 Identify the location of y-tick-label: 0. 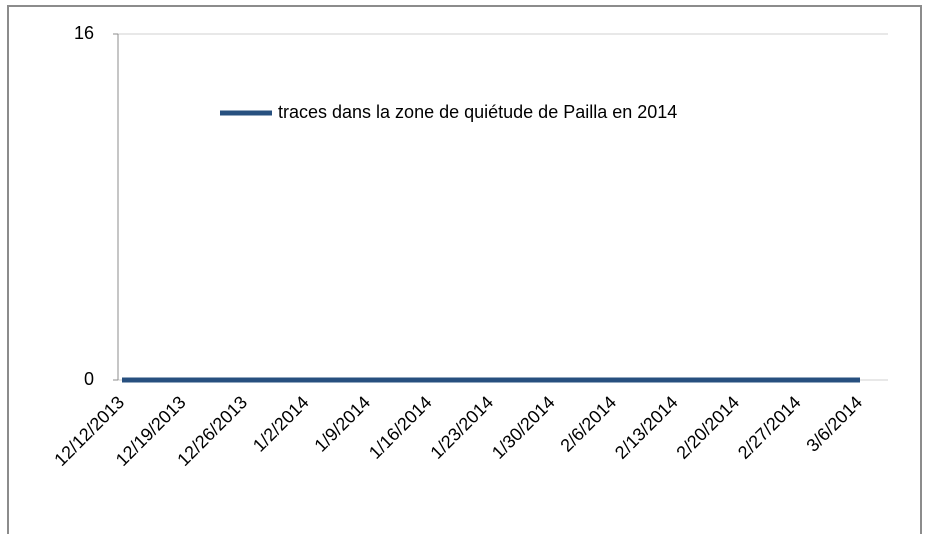
(89, 379).